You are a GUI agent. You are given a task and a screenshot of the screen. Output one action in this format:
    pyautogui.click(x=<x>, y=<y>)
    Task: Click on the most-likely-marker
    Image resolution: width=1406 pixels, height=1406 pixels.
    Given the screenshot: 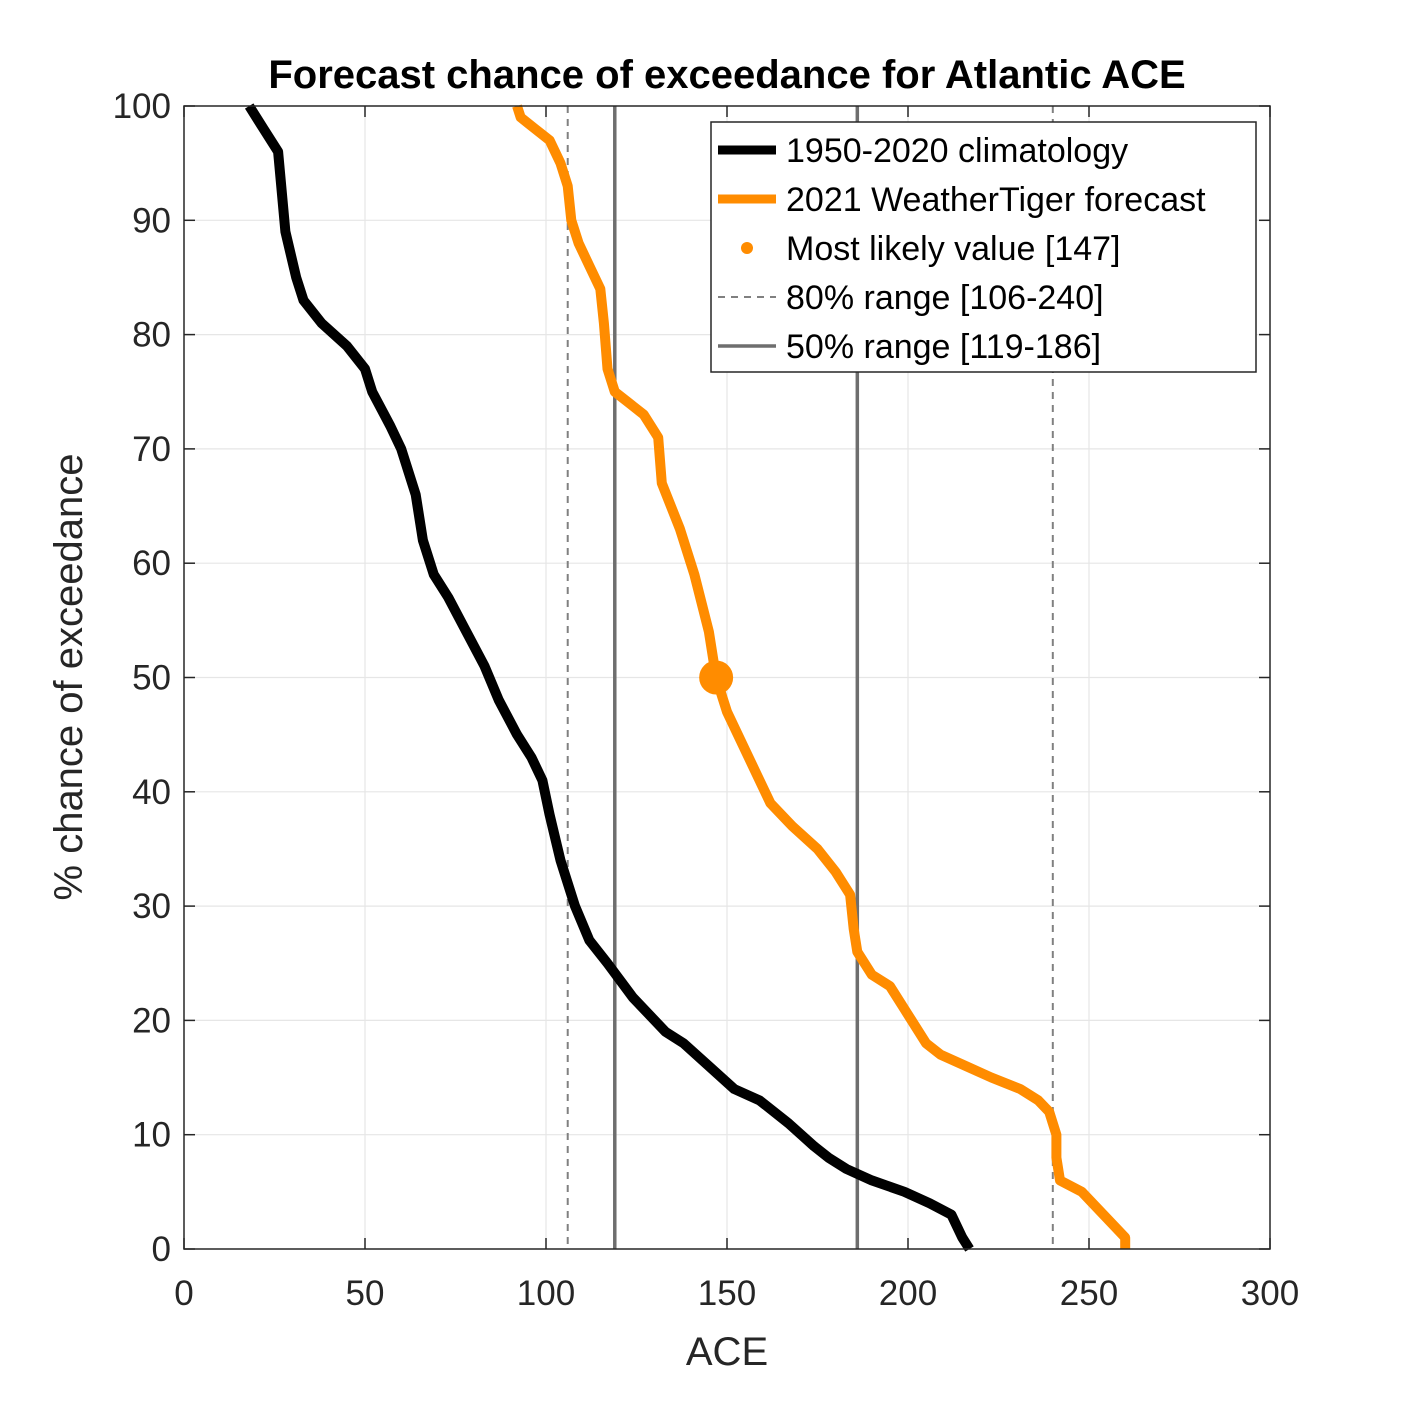 What is the action you would take?
    pyautogui.click(x=716, y=677)
    